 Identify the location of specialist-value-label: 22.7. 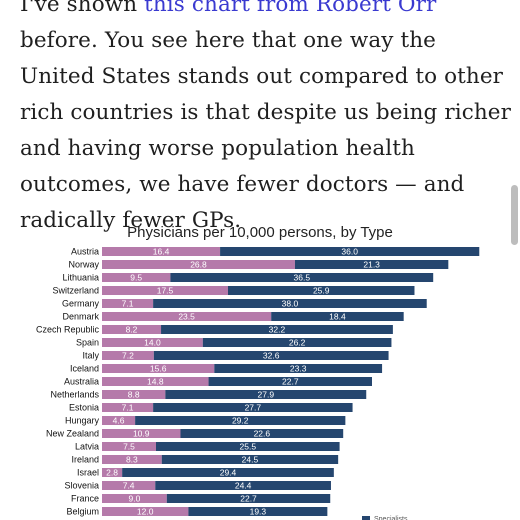
(290, 382).